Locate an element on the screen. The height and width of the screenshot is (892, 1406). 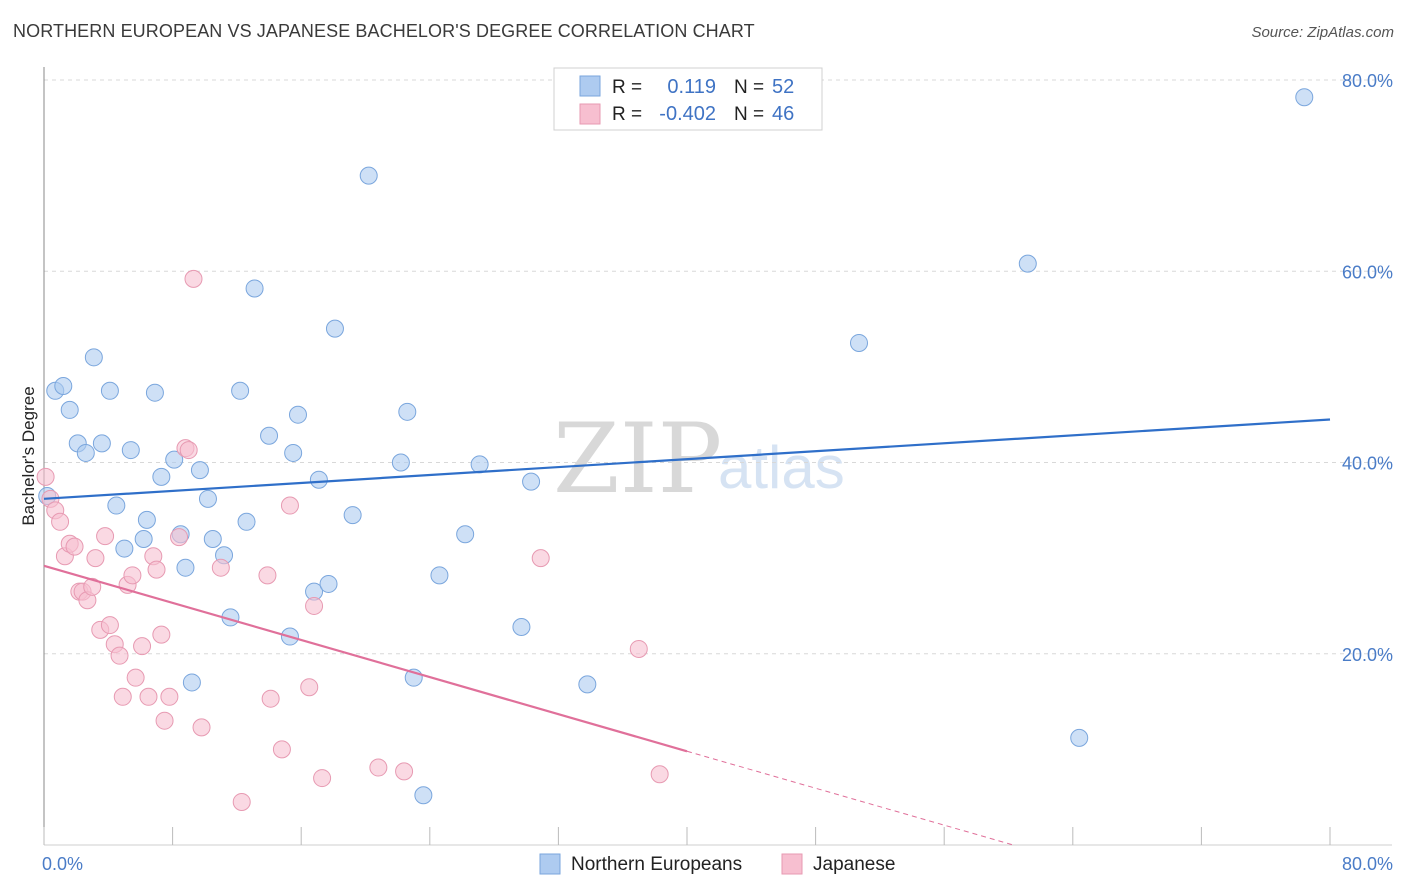
legend-n-label-1: N = is located at coordinates (749, 87).